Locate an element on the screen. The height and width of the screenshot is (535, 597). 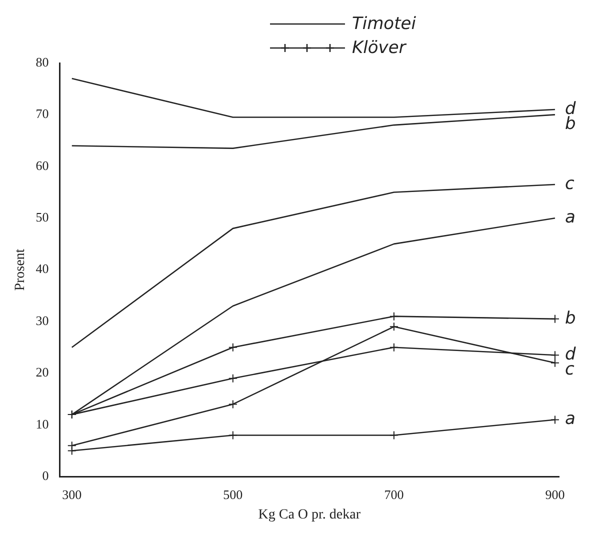
y-tick-label: 10 is located at coordinates (42, 424).